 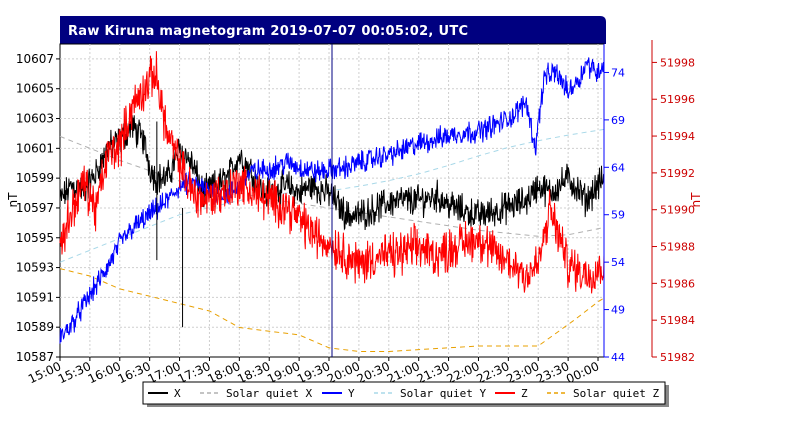 I want to click on right-axis-label: nT, so click(x=696, y=200).